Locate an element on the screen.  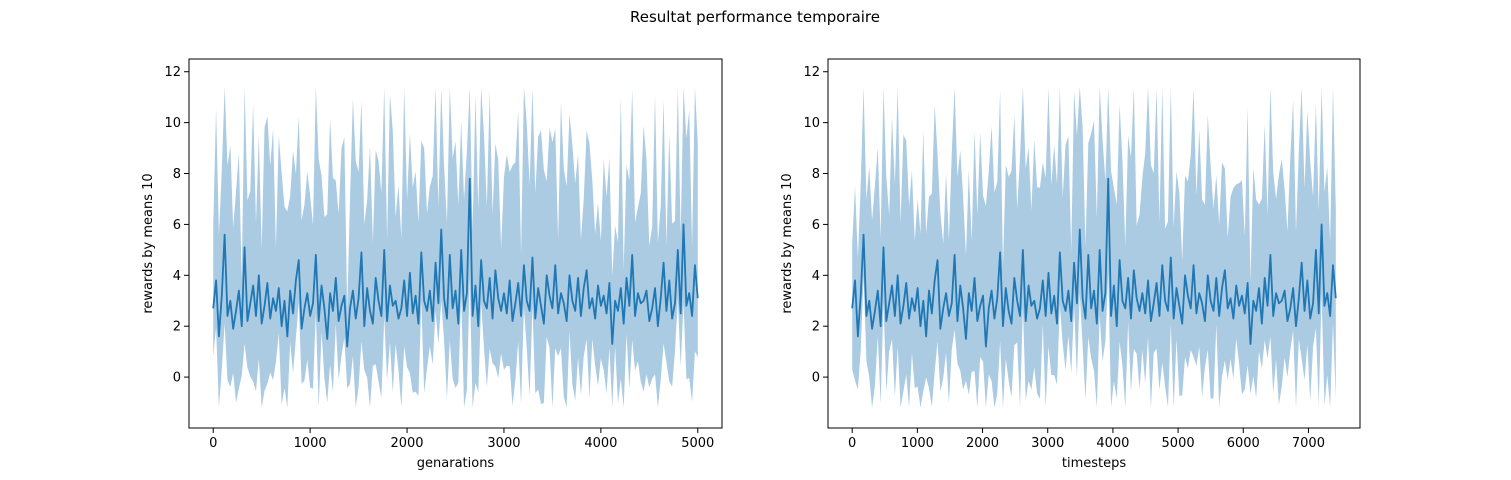
x-tick-label: 6000 is located at coordinates (1243, 443).